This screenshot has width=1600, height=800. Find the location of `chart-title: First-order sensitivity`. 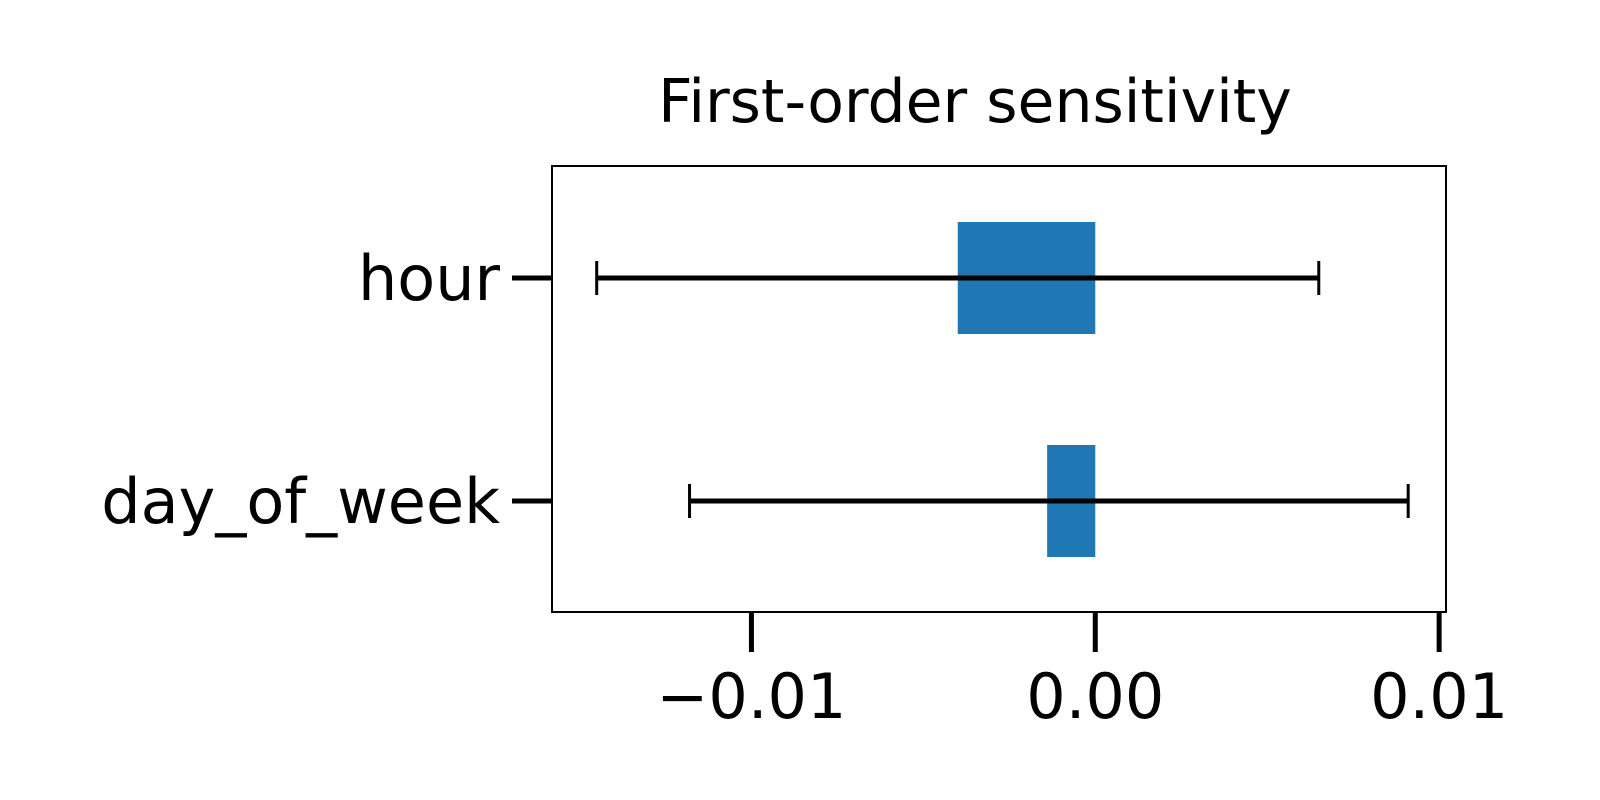

chart-title: First-order sensitivity is located at coordinates (975, 102).